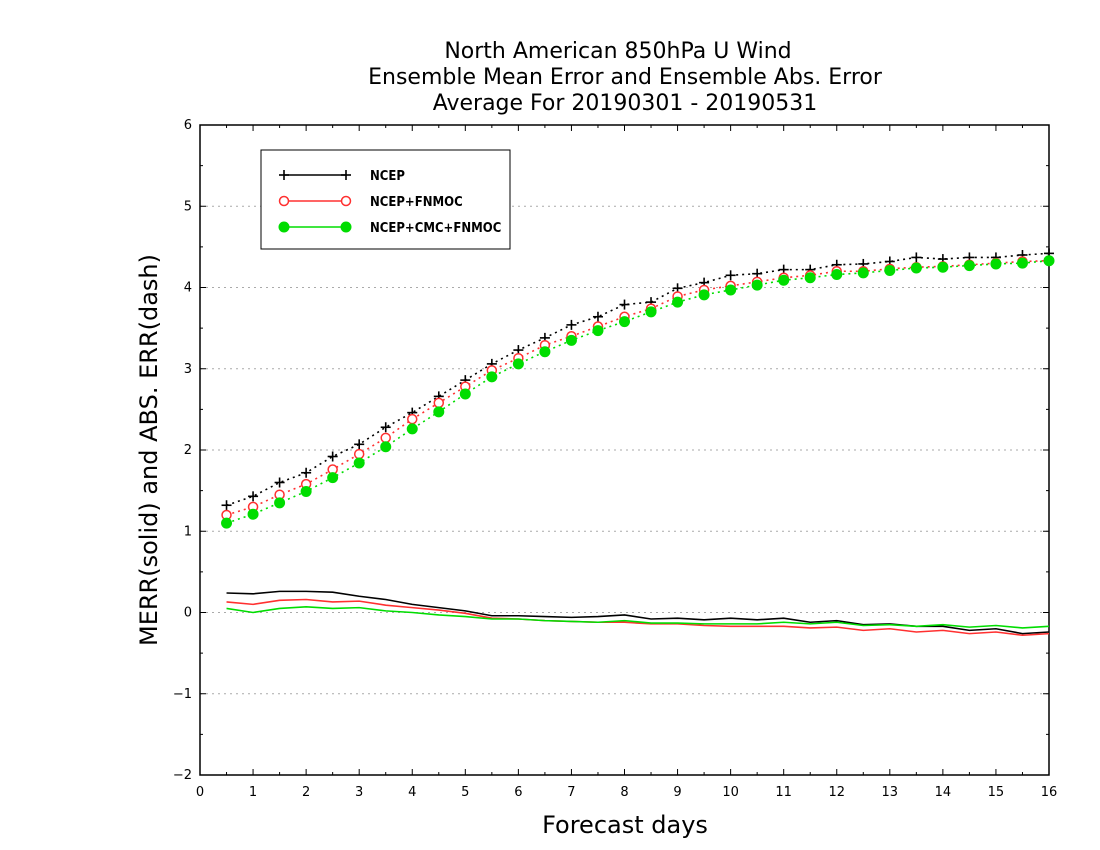 The width and height of the screenshot is (1100, 850). What do you see at coordinates (625, 103) in the screenshot?
I see `title-line-3: Average For 20190301 - 20190531` at bounding box center [625, 103].